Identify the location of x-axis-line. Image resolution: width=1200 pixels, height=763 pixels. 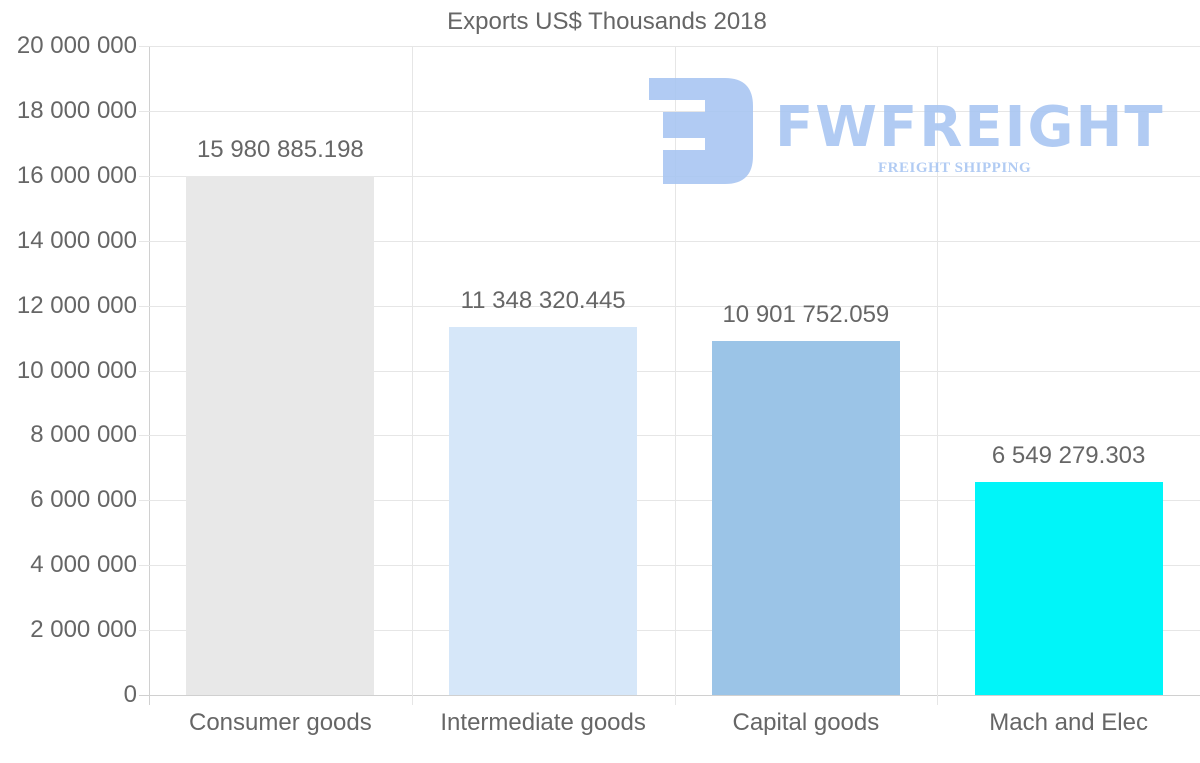
(669, 695).